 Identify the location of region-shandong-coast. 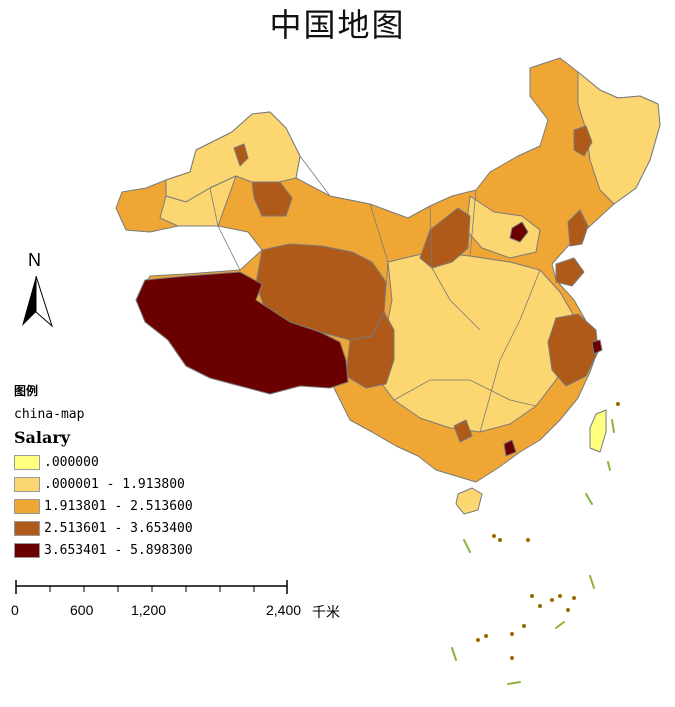
(570, 272).